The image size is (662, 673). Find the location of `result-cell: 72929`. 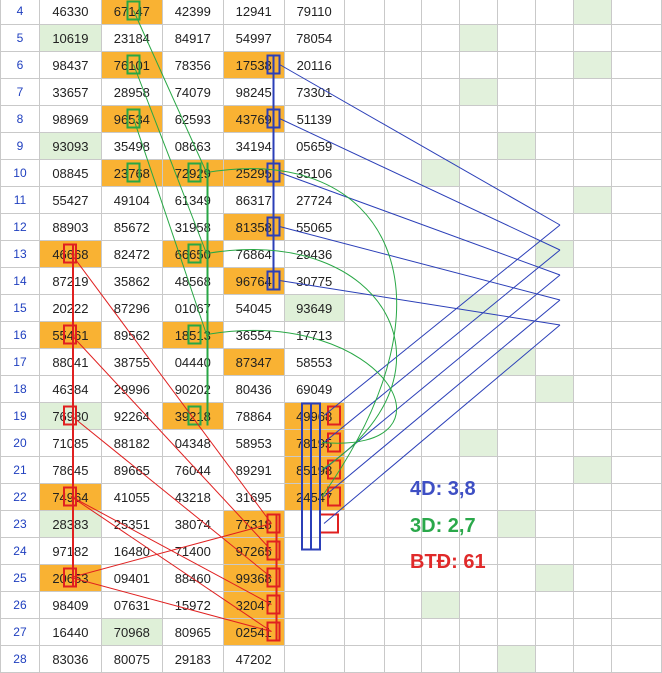

result-cell: 72929 is located at coordinates (192, 173).